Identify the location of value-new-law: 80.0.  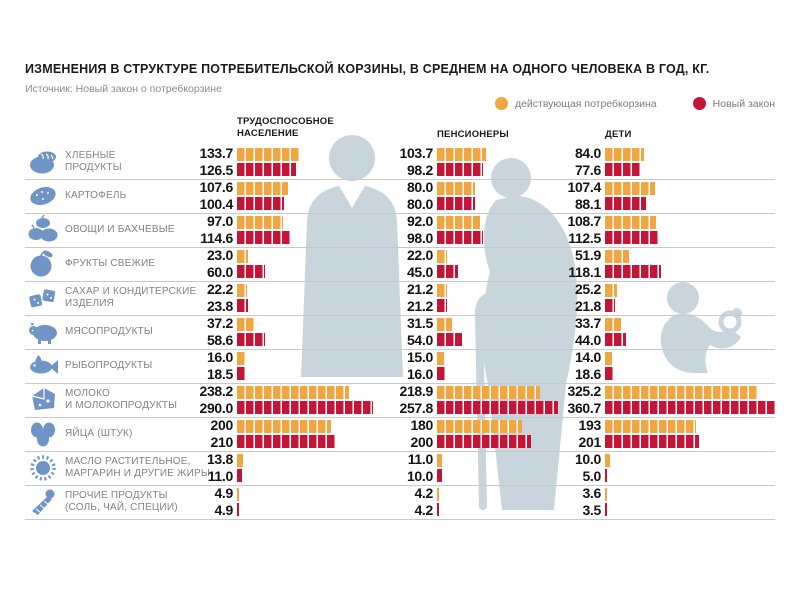
(419, 204).